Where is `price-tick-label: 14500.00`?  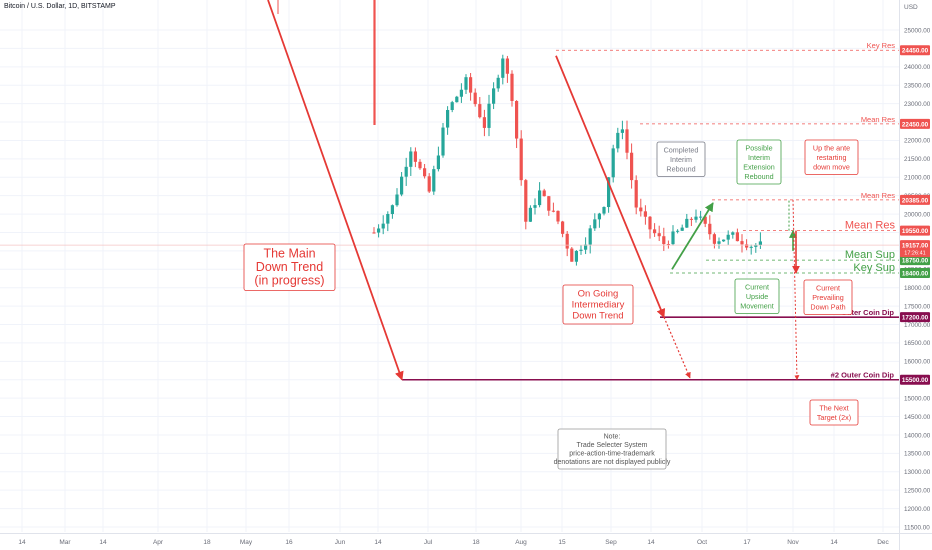
price-tick-label: 14500.00 is located at coordinates (917, 417).